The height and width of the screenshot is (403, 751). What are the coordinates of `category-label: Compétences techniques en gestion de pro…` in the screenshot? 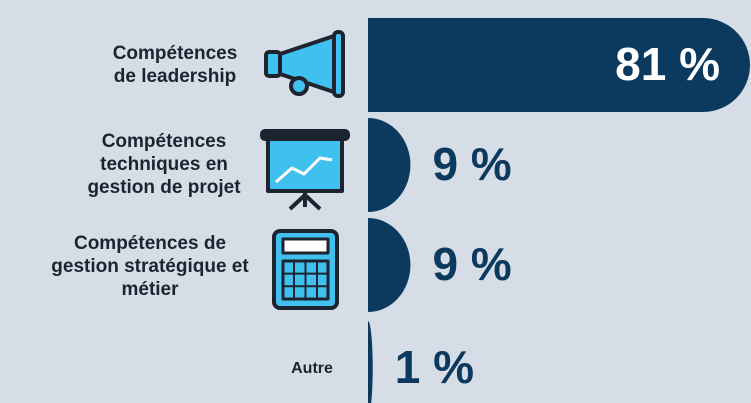 It's located at (164, 164).